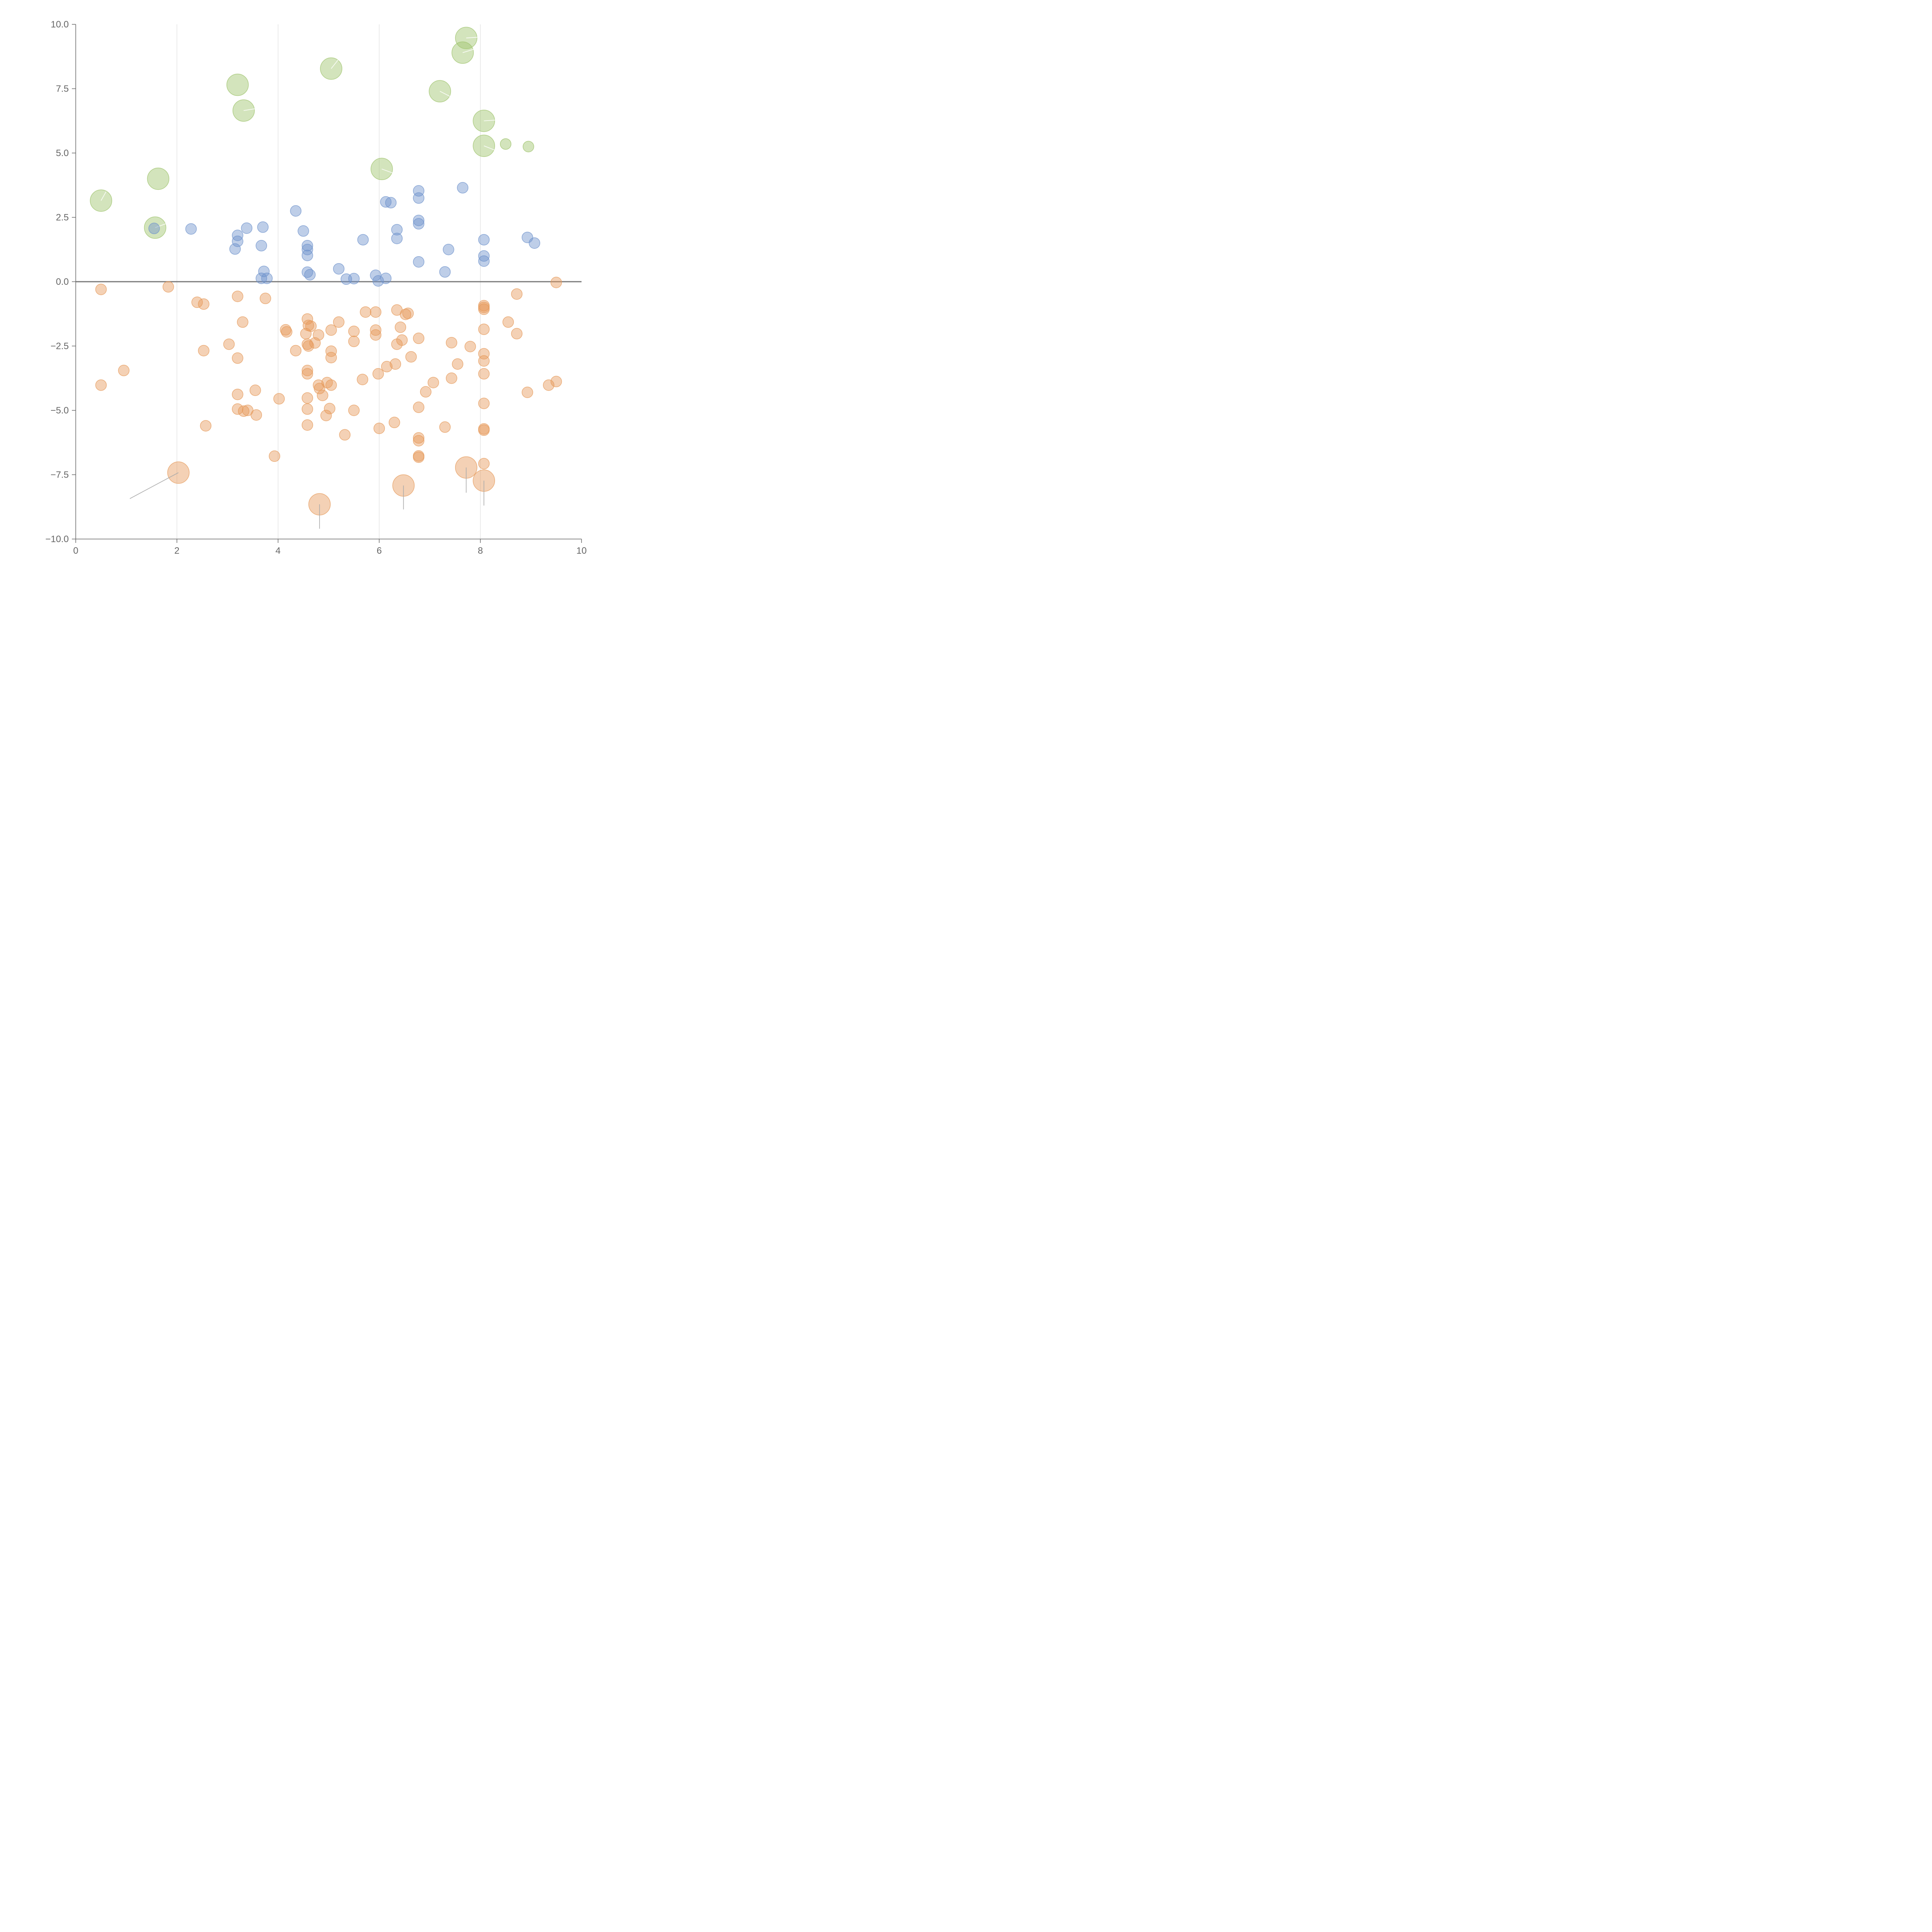 The width and height of the screenshot is (1932, 1932). I want to click on series-orange, so click(328, 373).